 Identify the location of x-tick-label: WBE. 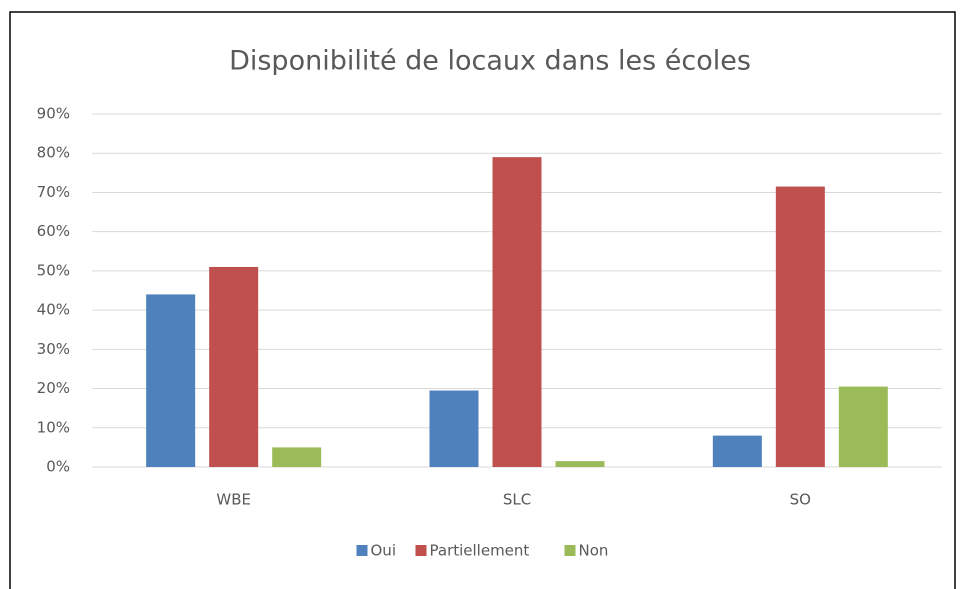
(233, 500).